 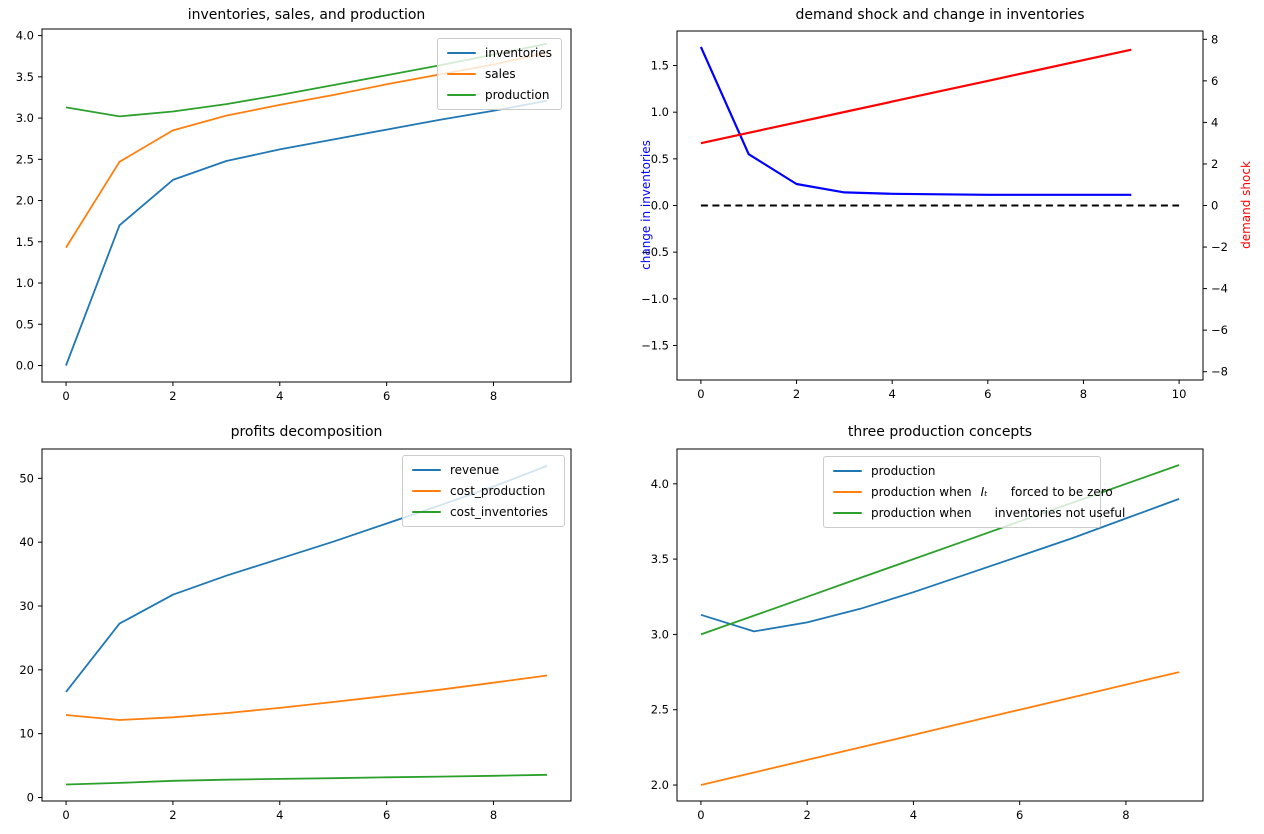 I want to click on legend-label: sales, so click(x=500, y=74).